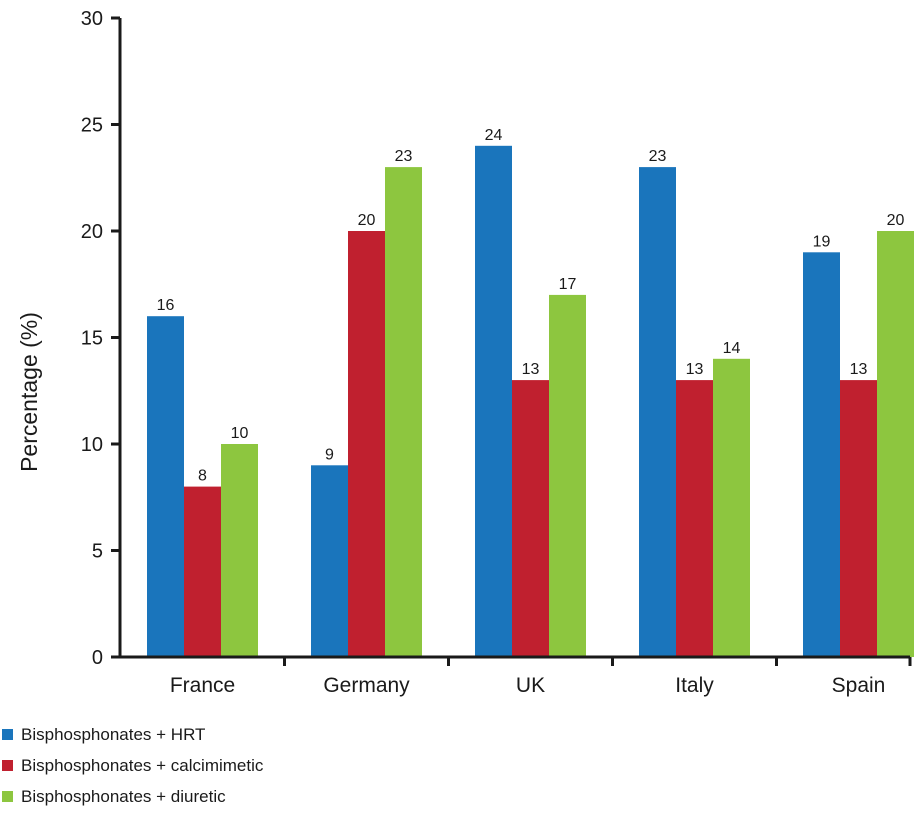 This screenshot has height=813, width=923. Describe the element at coordinates (732, 348) in the screenshot. I see `data-label: 14` at that location.